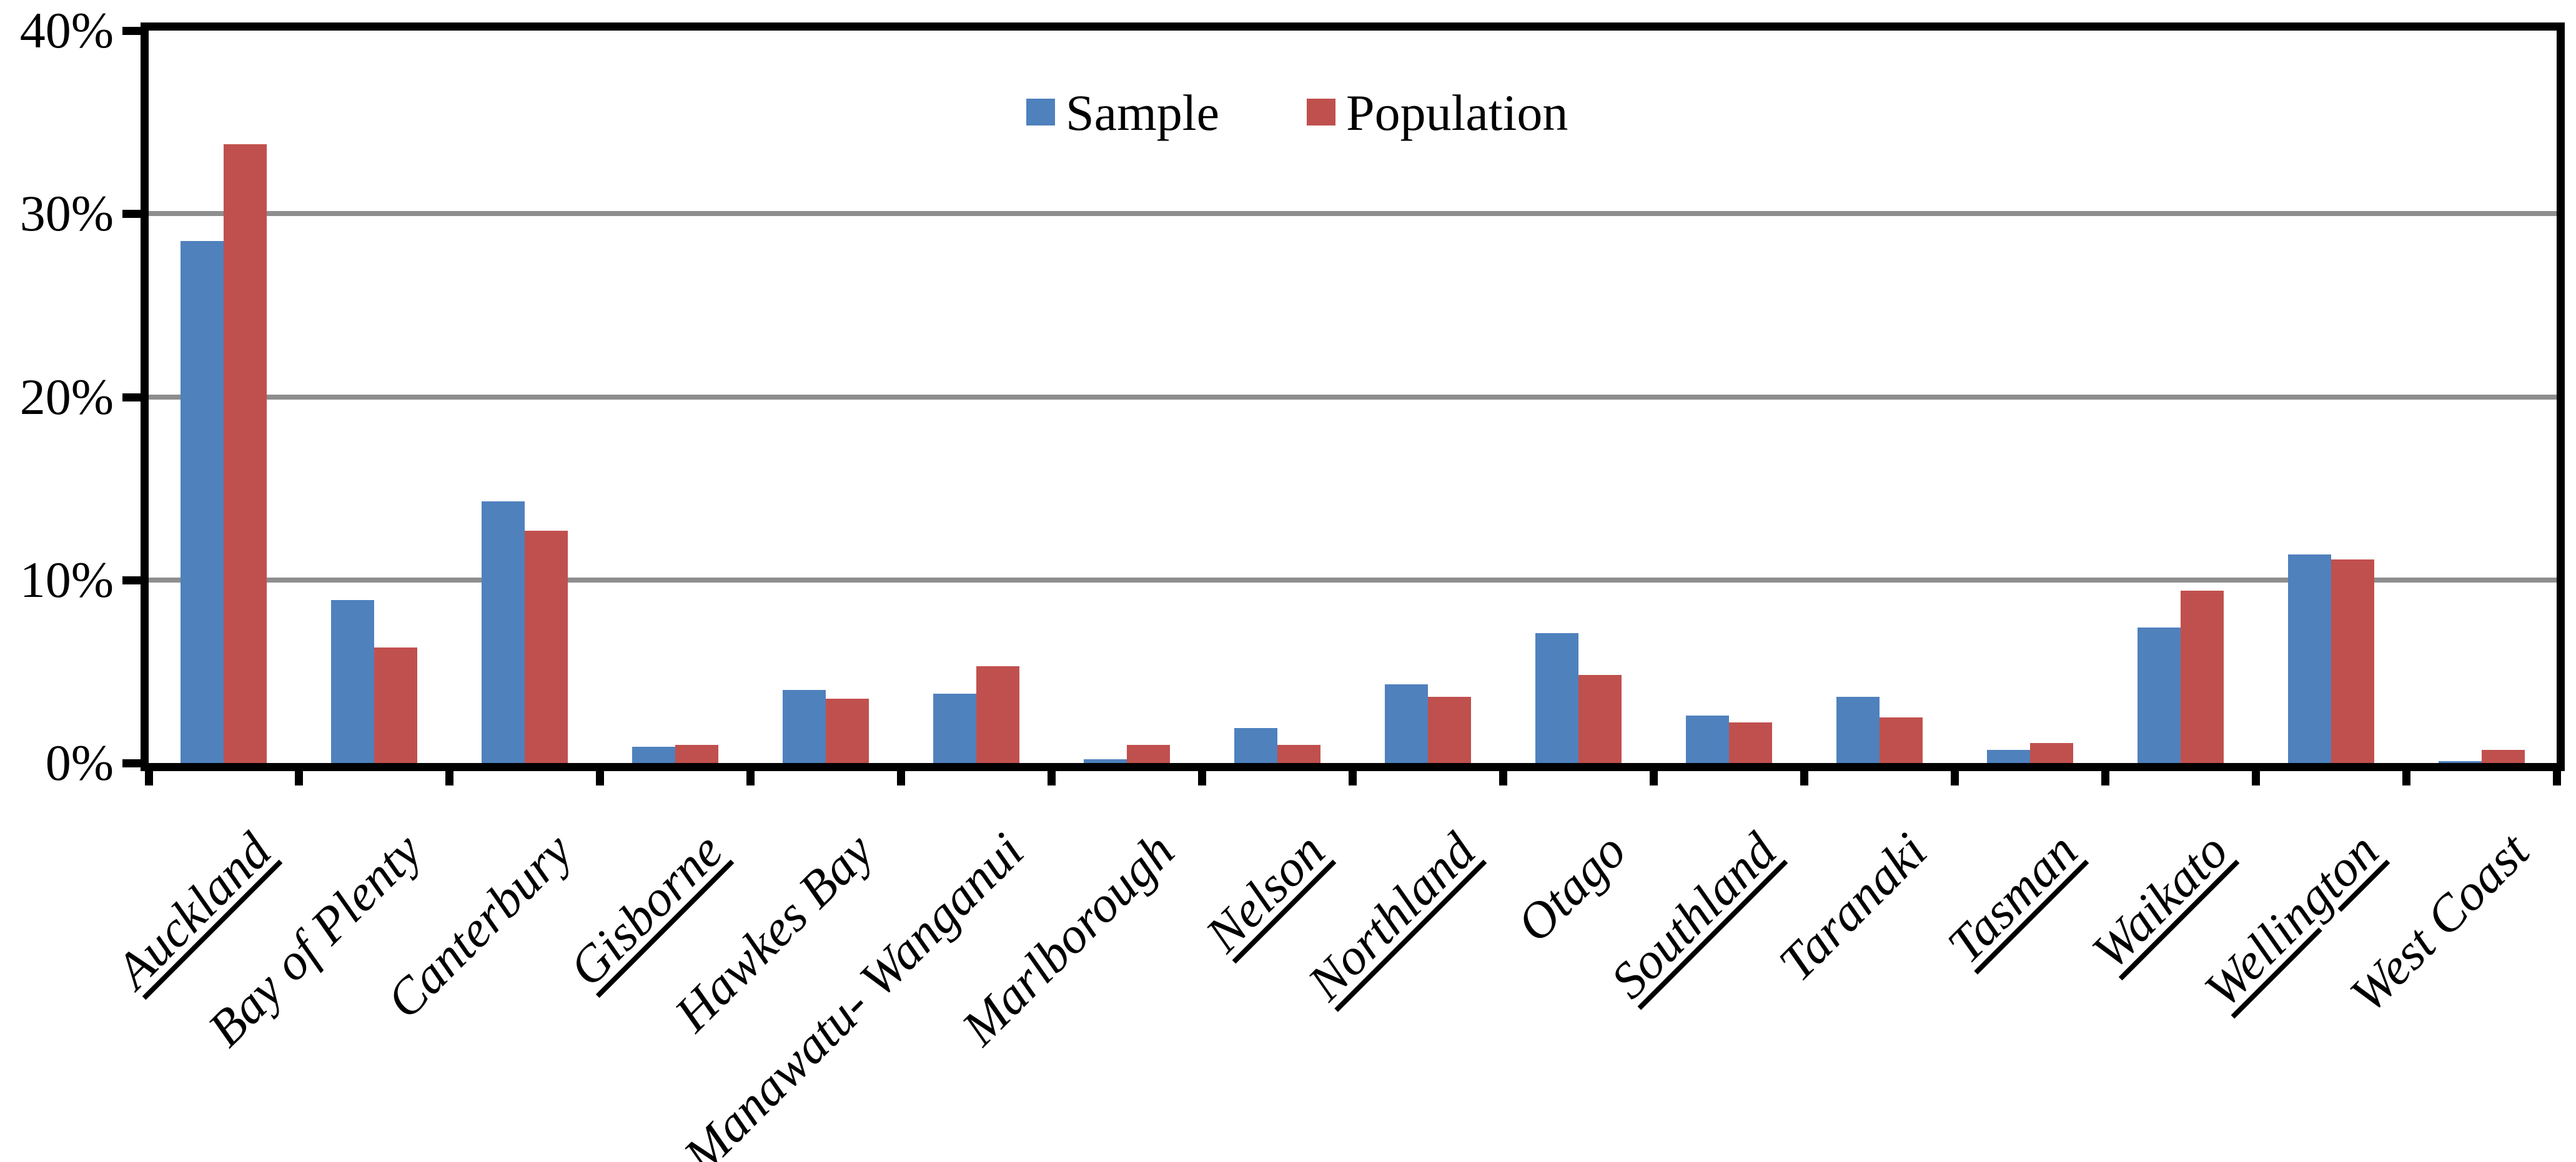 Image resolution: width=2576 pixels, height=1162 pixels. I want to click on bar-population-southland, so click(1750, 742).